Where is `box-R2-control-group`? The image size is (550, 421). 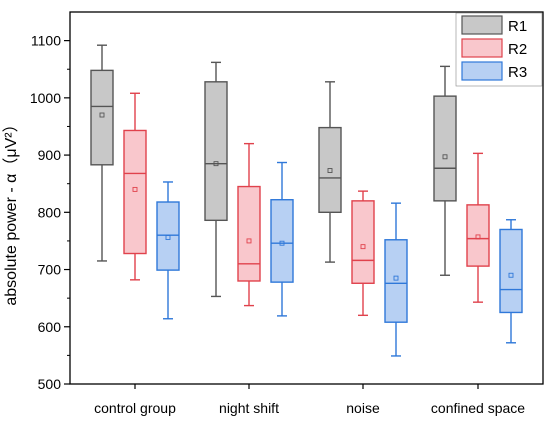
box-R2-control-group is located at coordinates (135, 186).